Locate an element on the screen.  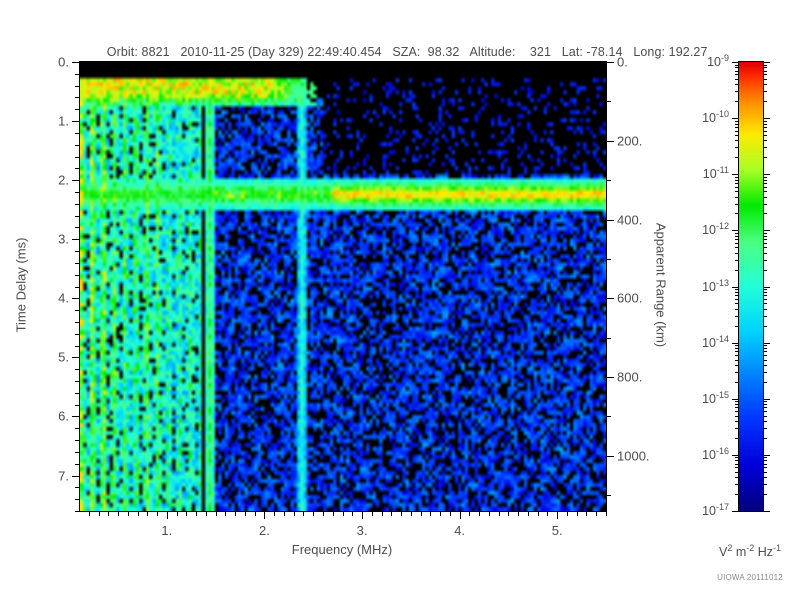
colorbar-tick-label: 10-16 is located at coordinates (715, 453).